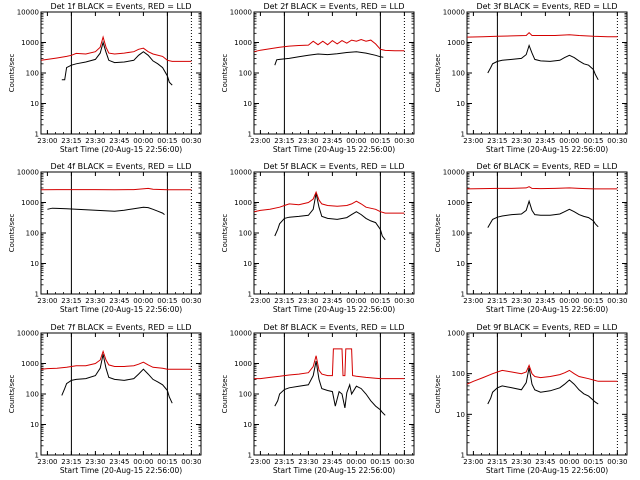 This screenshot has height=480, width=640. What do you see at coordinates (546, 6) in the screenshot?
I see `panel-title: Det 3f BLACK = Events, RED = LLD` at bounding box center [546, 6].